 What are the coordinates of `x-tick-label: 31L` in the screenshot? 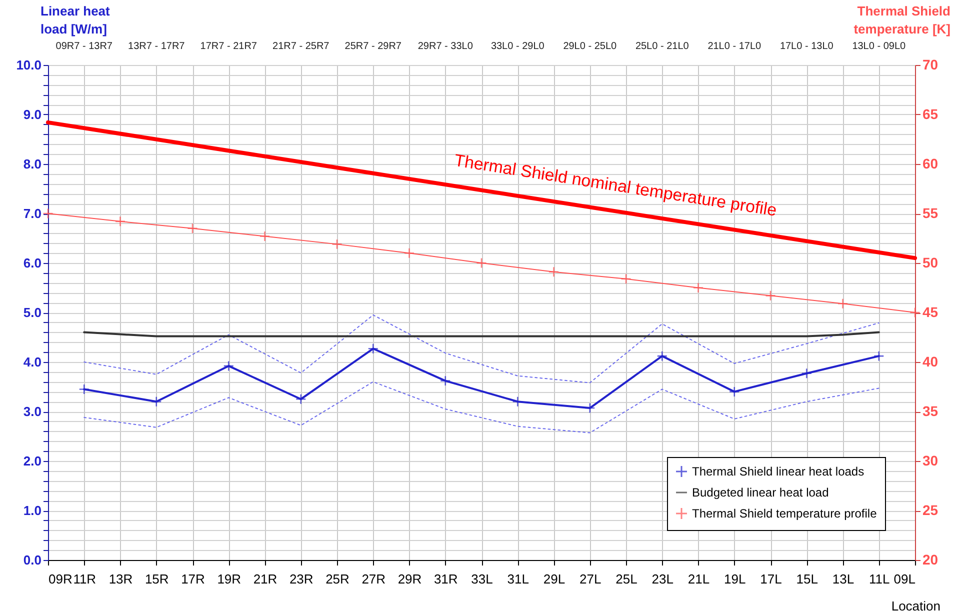 It's located at (518, 579).